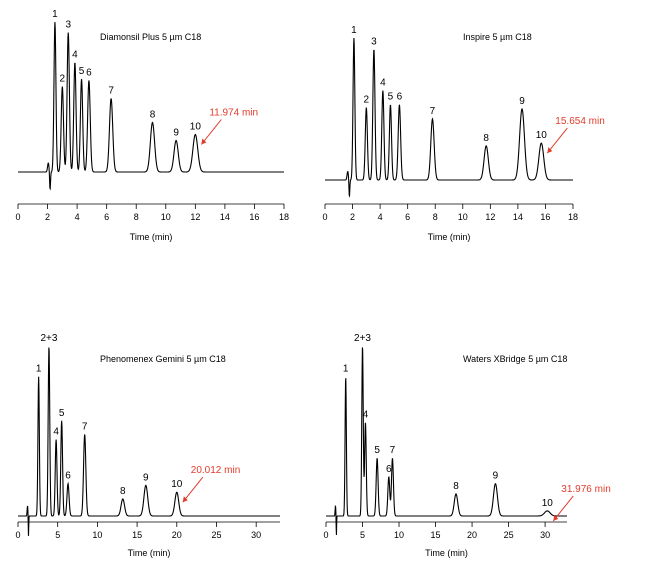 This screenshot has height=566, width=647. What do you see at coordinates (215, 470) in the screenshot?
I see `retention-time-annotation: 20.012 min` at bounding box center [215, 470].